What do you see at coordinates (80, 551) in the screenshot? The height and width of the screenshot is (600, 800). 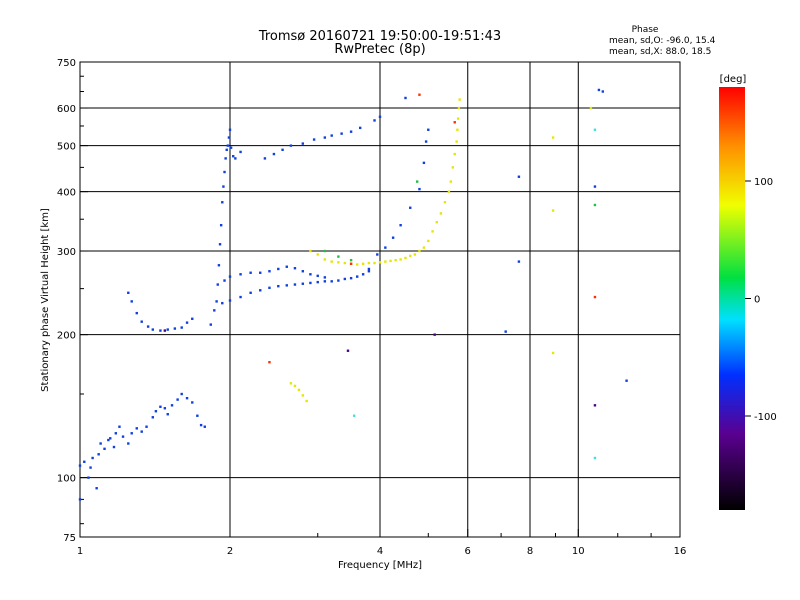 I see `x-tick-label: 1` at bounding box center [80, 551].